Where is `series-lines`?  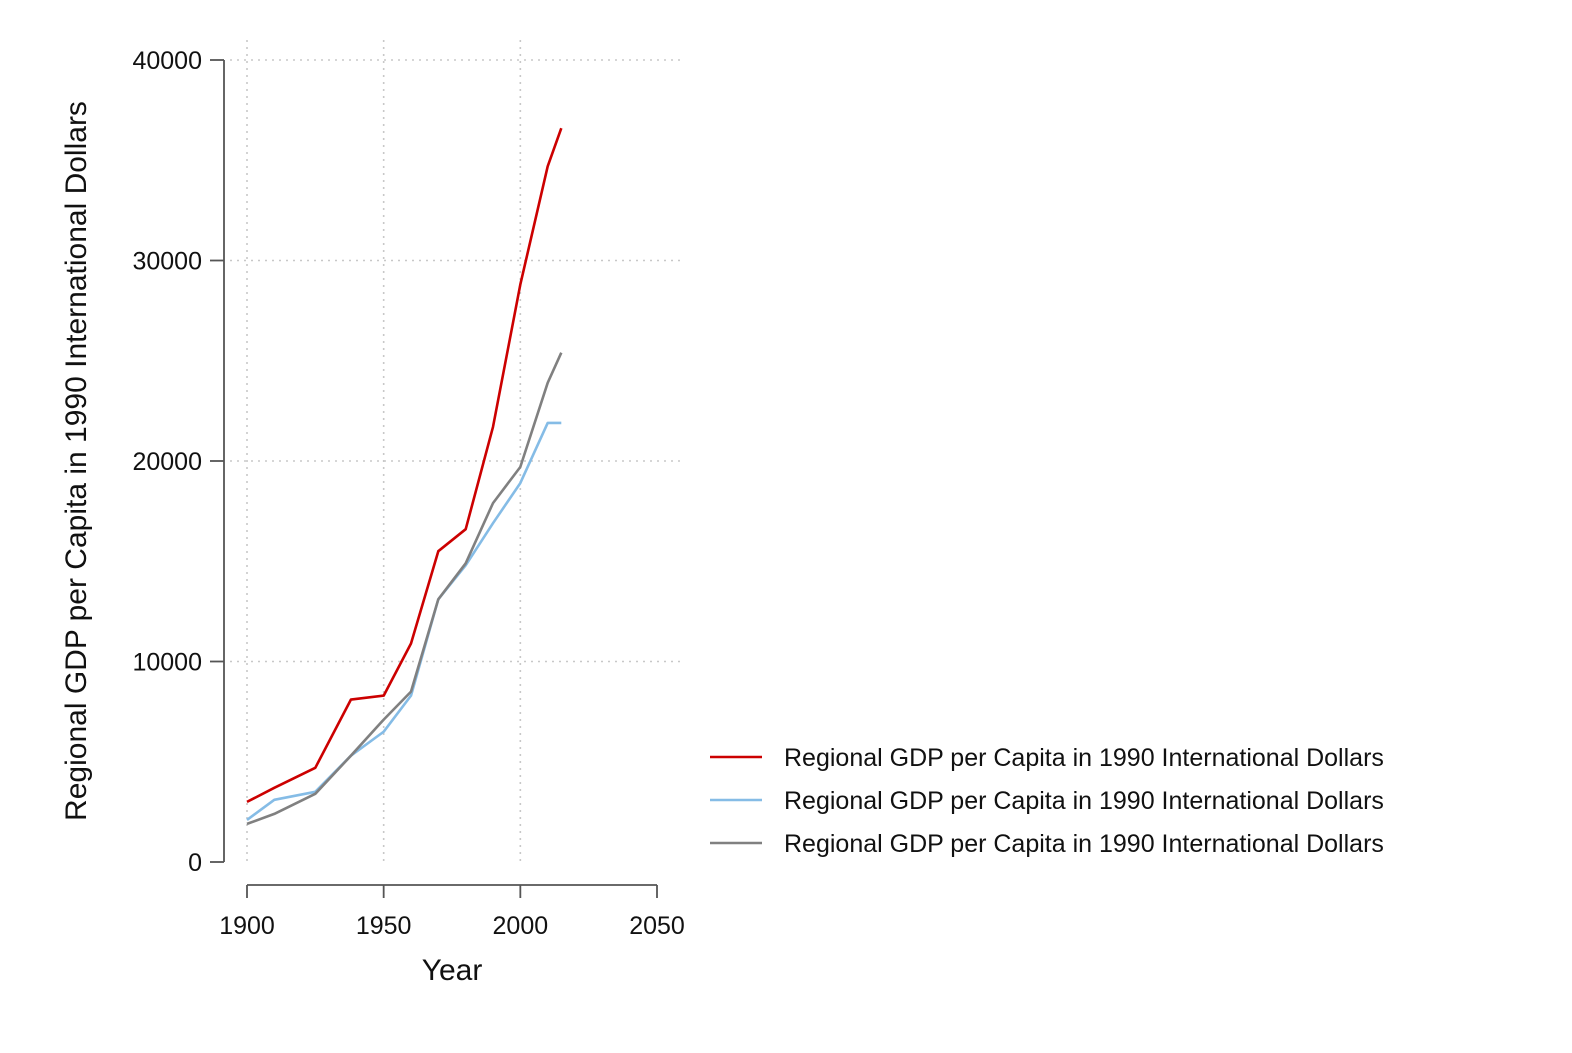
series-lines is located at coordinates (404, 476).